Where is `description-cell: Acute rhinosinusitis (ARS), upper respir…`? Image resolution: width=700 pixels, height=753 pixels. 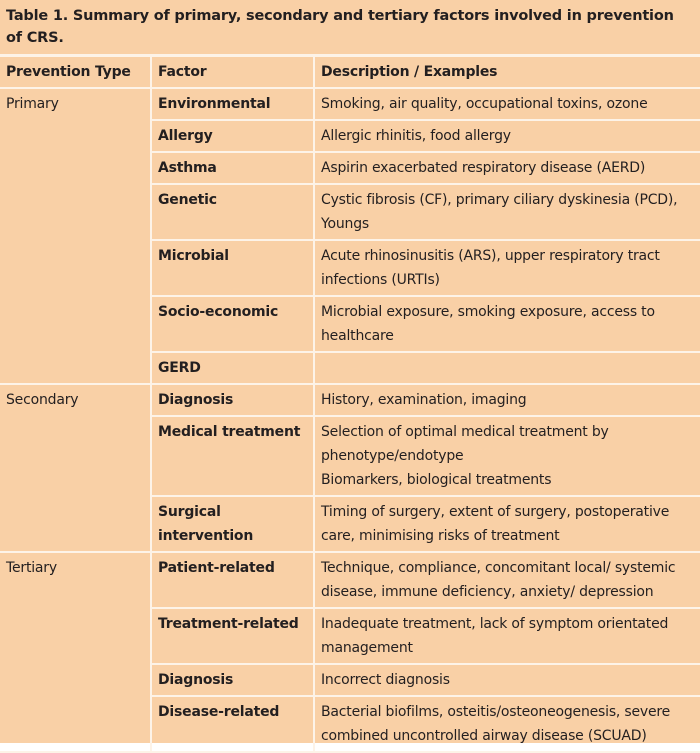 description-cell: Acute rhinosinusitis (ARS), upper respir… is located at coordinates (506, 268).